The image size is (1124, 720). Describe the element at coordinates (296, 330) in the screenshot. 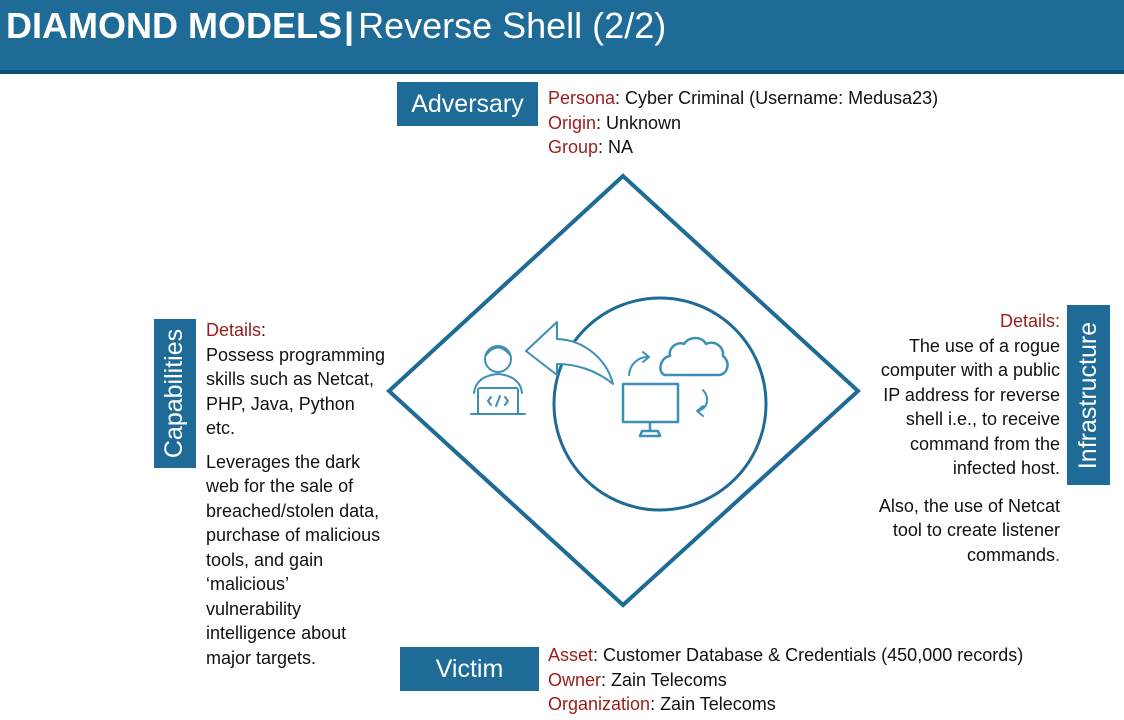

I see `capabilities-details-heading: Details:` at that location.